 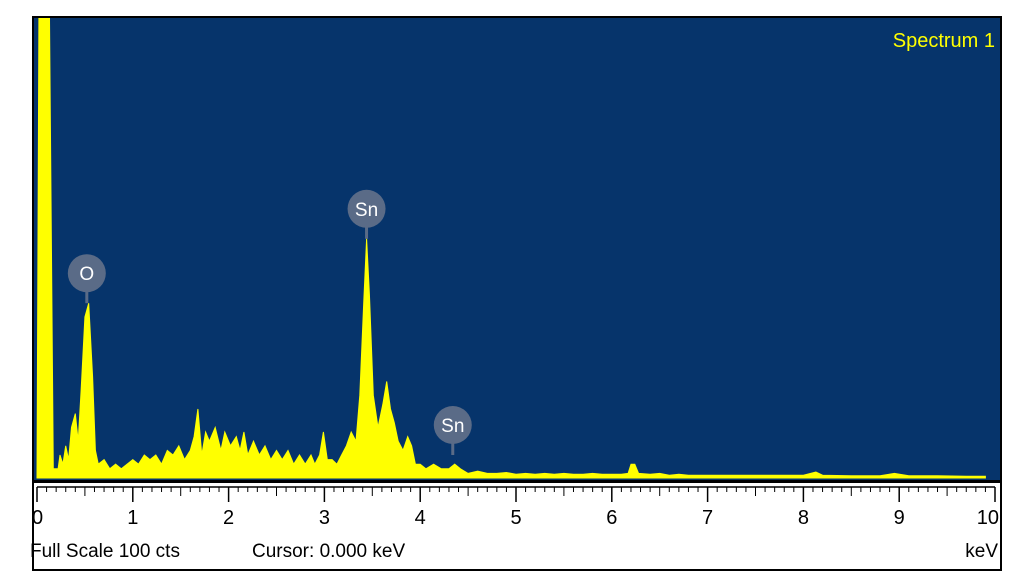 What do you see at coordinates (132, 518) in the screenshot?
I see `x-tick-label: 1` at bounding box center [132, 518].